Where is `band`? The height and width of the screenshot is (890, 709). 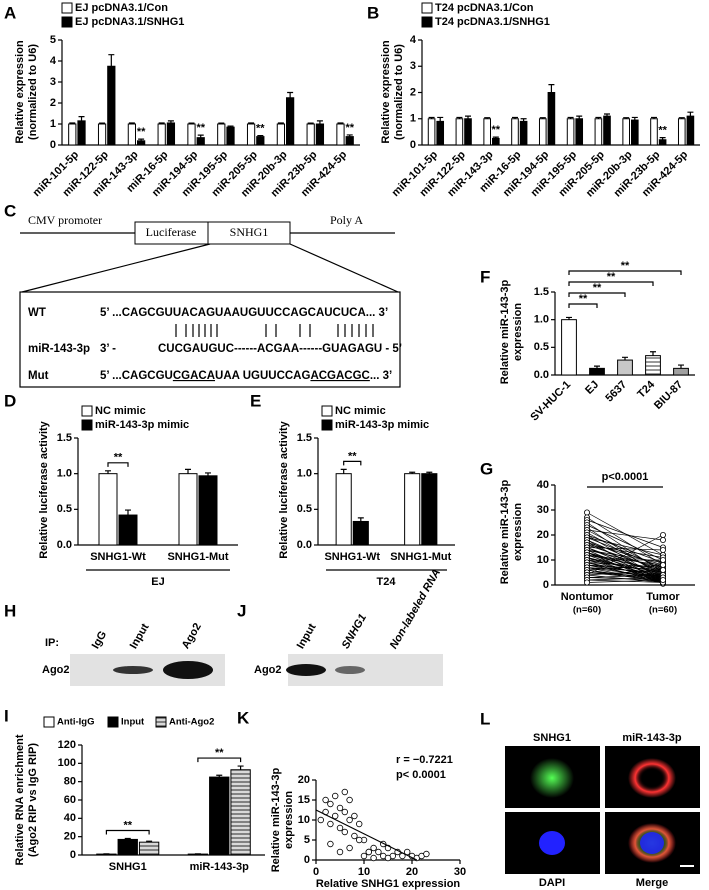
band is located at coordinates (350, 670).